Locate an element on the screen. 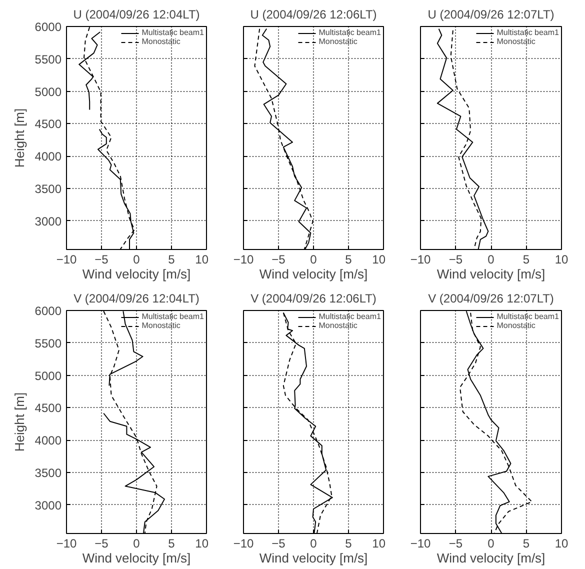 This screenshot has width=585, height=569. chart-title: U (2004/09/26 12:04LT) is located at coordinates (136, 15).